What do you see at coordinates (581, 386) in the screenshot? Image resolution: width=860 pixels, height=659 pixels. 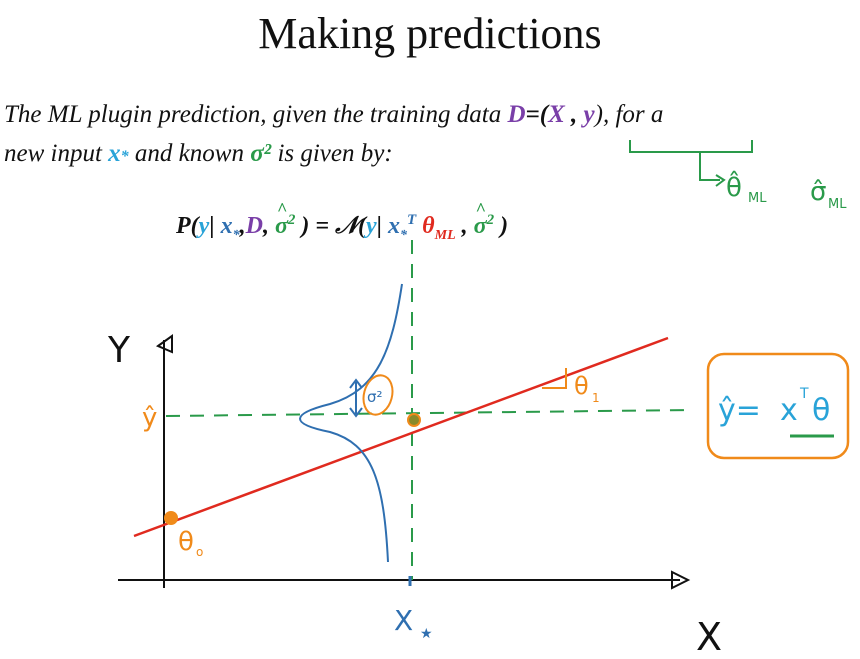 I see `theta1-label: θ` at bounding box center [581, 386].